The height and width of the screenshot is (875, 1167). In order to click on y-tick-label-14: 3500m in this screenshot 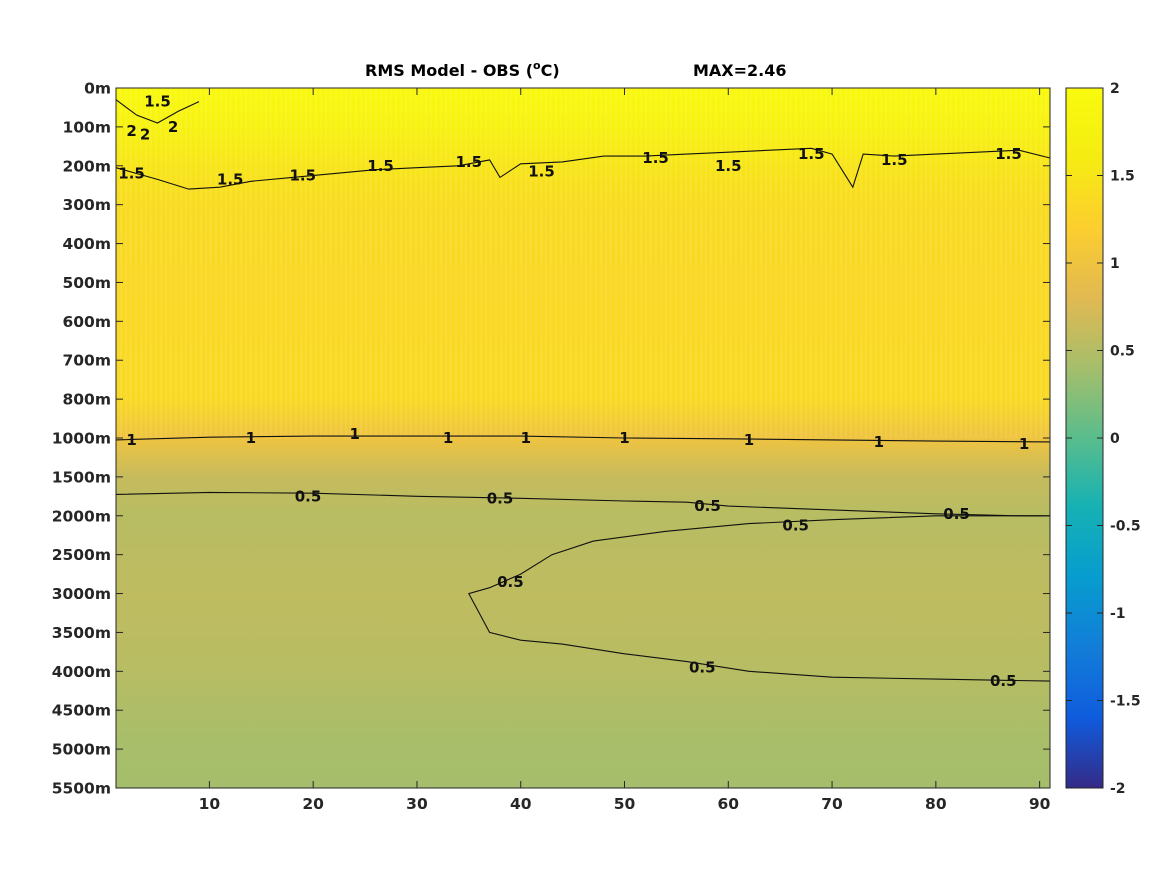, I will do `click(81, 633)`.